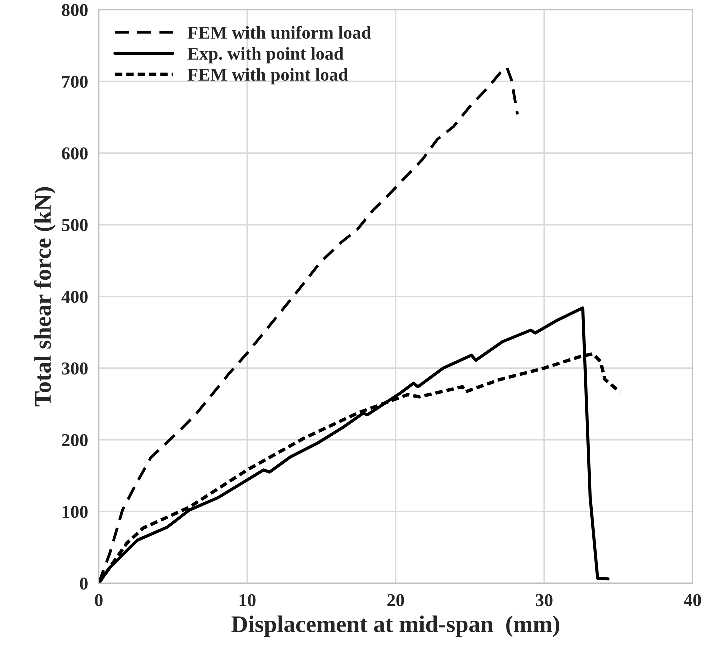 The width and height of the screenshot is (707, 663). I want to click on legend-label: Exp. with point load, so click(266, 55).